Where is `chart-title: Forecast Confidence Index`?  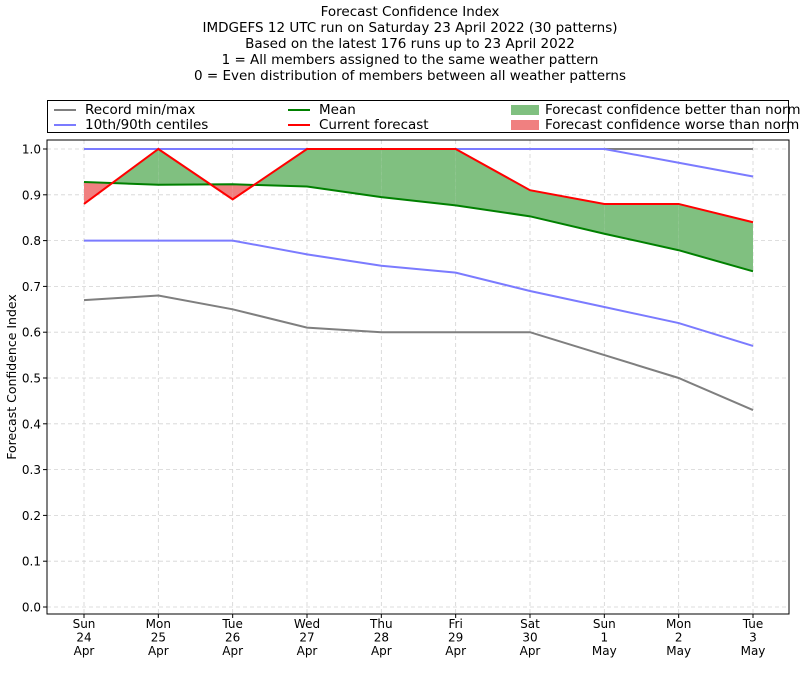
chart-title: Forecast Confidence Index is located at coordinates (410, 12).